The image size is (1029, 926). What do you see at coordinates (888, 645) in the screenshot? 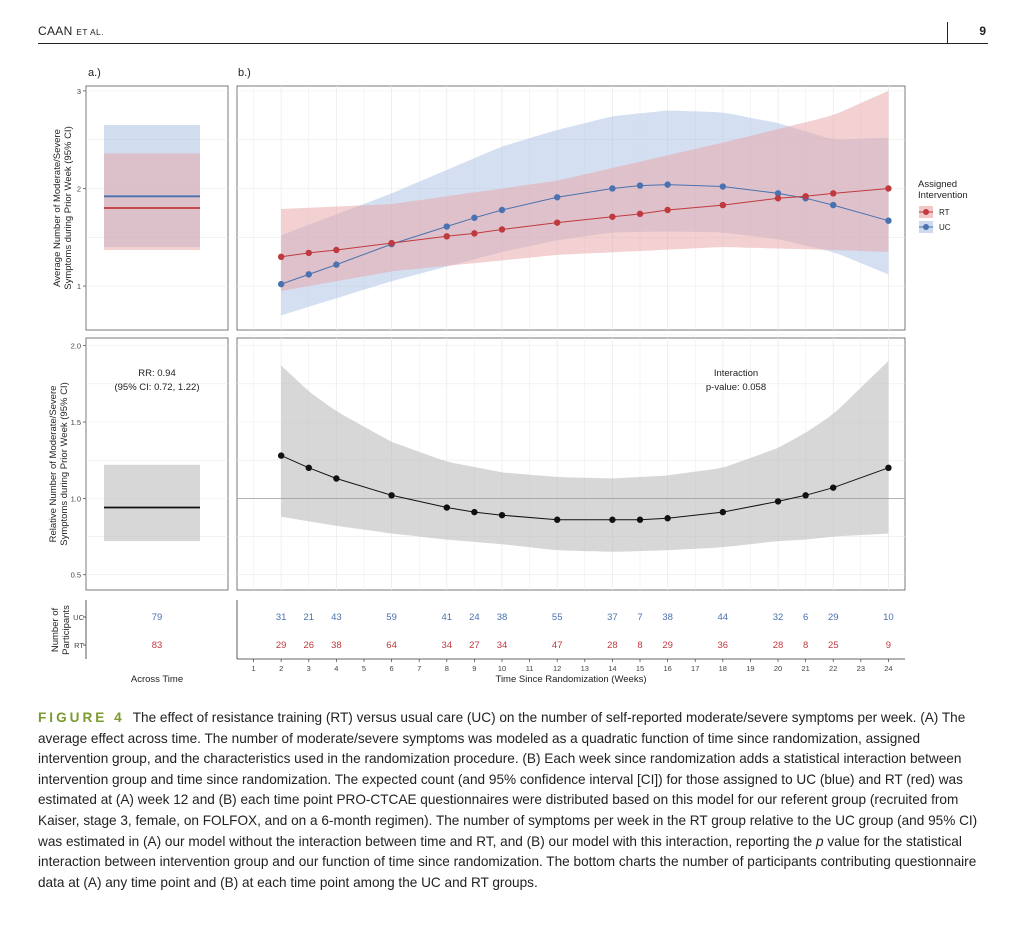
I see `rt-count-week-24: 9` at bounding box center [888, 645].